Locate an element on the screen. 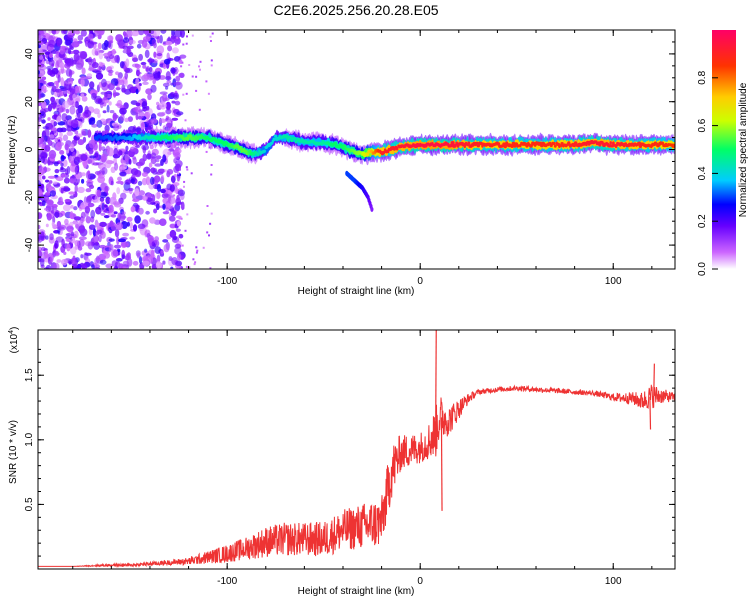 This screenshot has height=600, width=750. heatmap-x-tick-label: 100 is located at coordinates (613, 281).